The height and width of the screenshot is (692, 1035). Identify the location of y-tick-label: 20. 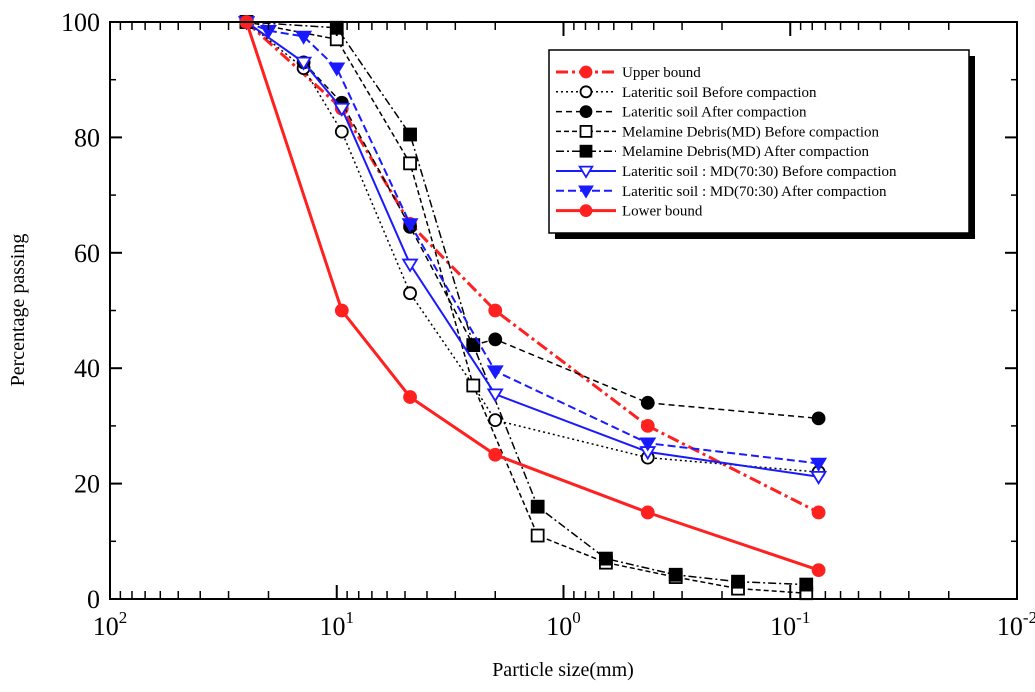
(87, 484).